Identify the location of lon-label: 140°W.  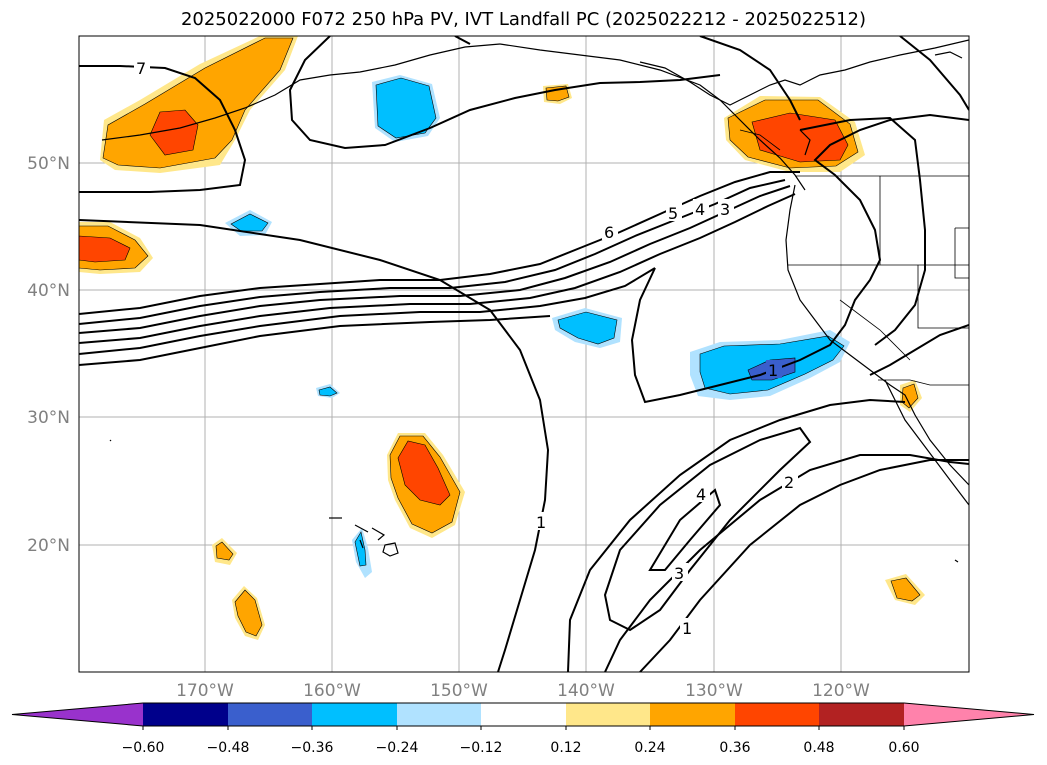
(586, 691).